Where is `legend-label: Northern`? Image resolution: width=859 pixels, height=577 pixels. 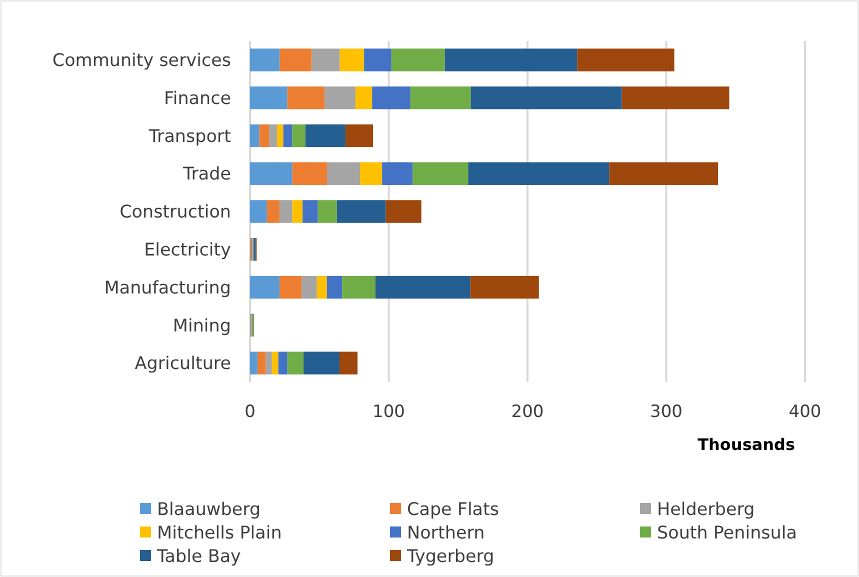 legend-label: Northern is located at coordinates (446, 534).